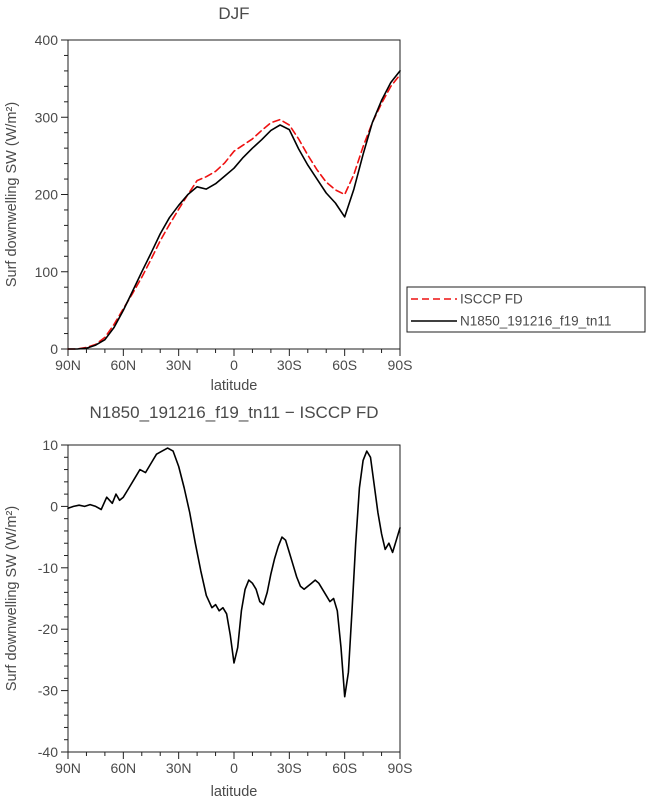 This screenshot has height=808, width=648. What do you see at coordinates (233, 13) in the screenshot?
I see `chart-title: DJF` at bounding box center [233, 13].